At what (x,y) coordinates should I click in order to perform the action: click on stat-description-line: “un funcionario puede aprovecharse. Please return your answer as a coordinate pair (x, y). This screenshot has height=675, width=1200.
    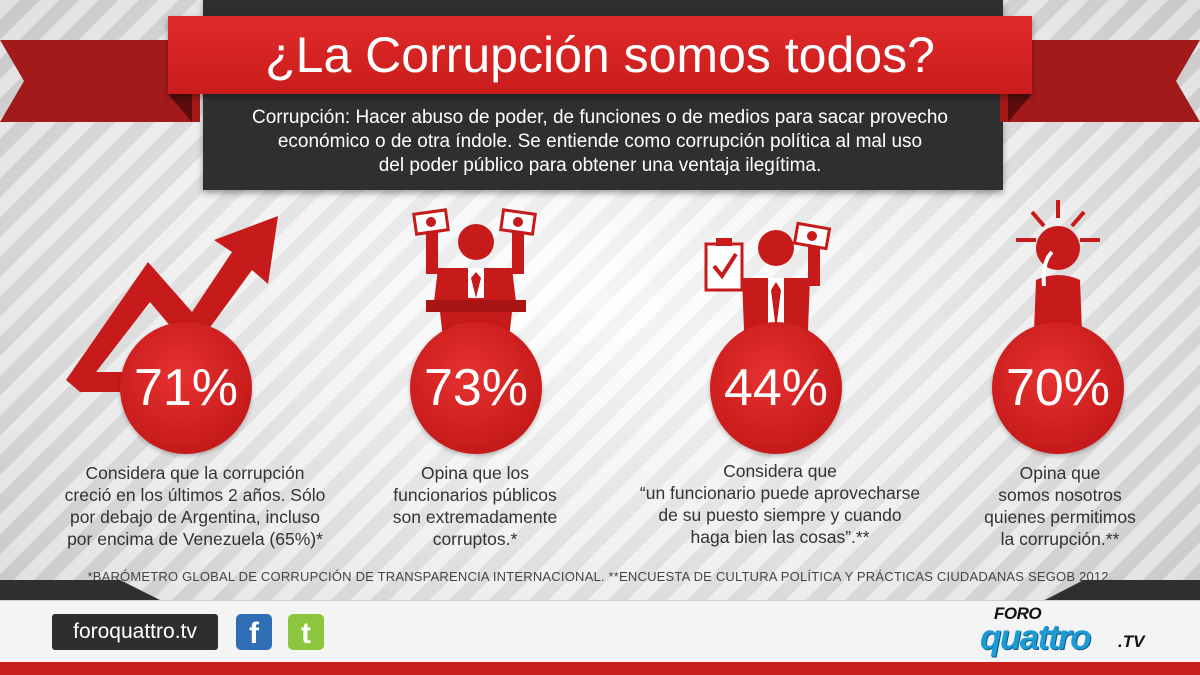
    Looking at the image, I should click on (780, 493).